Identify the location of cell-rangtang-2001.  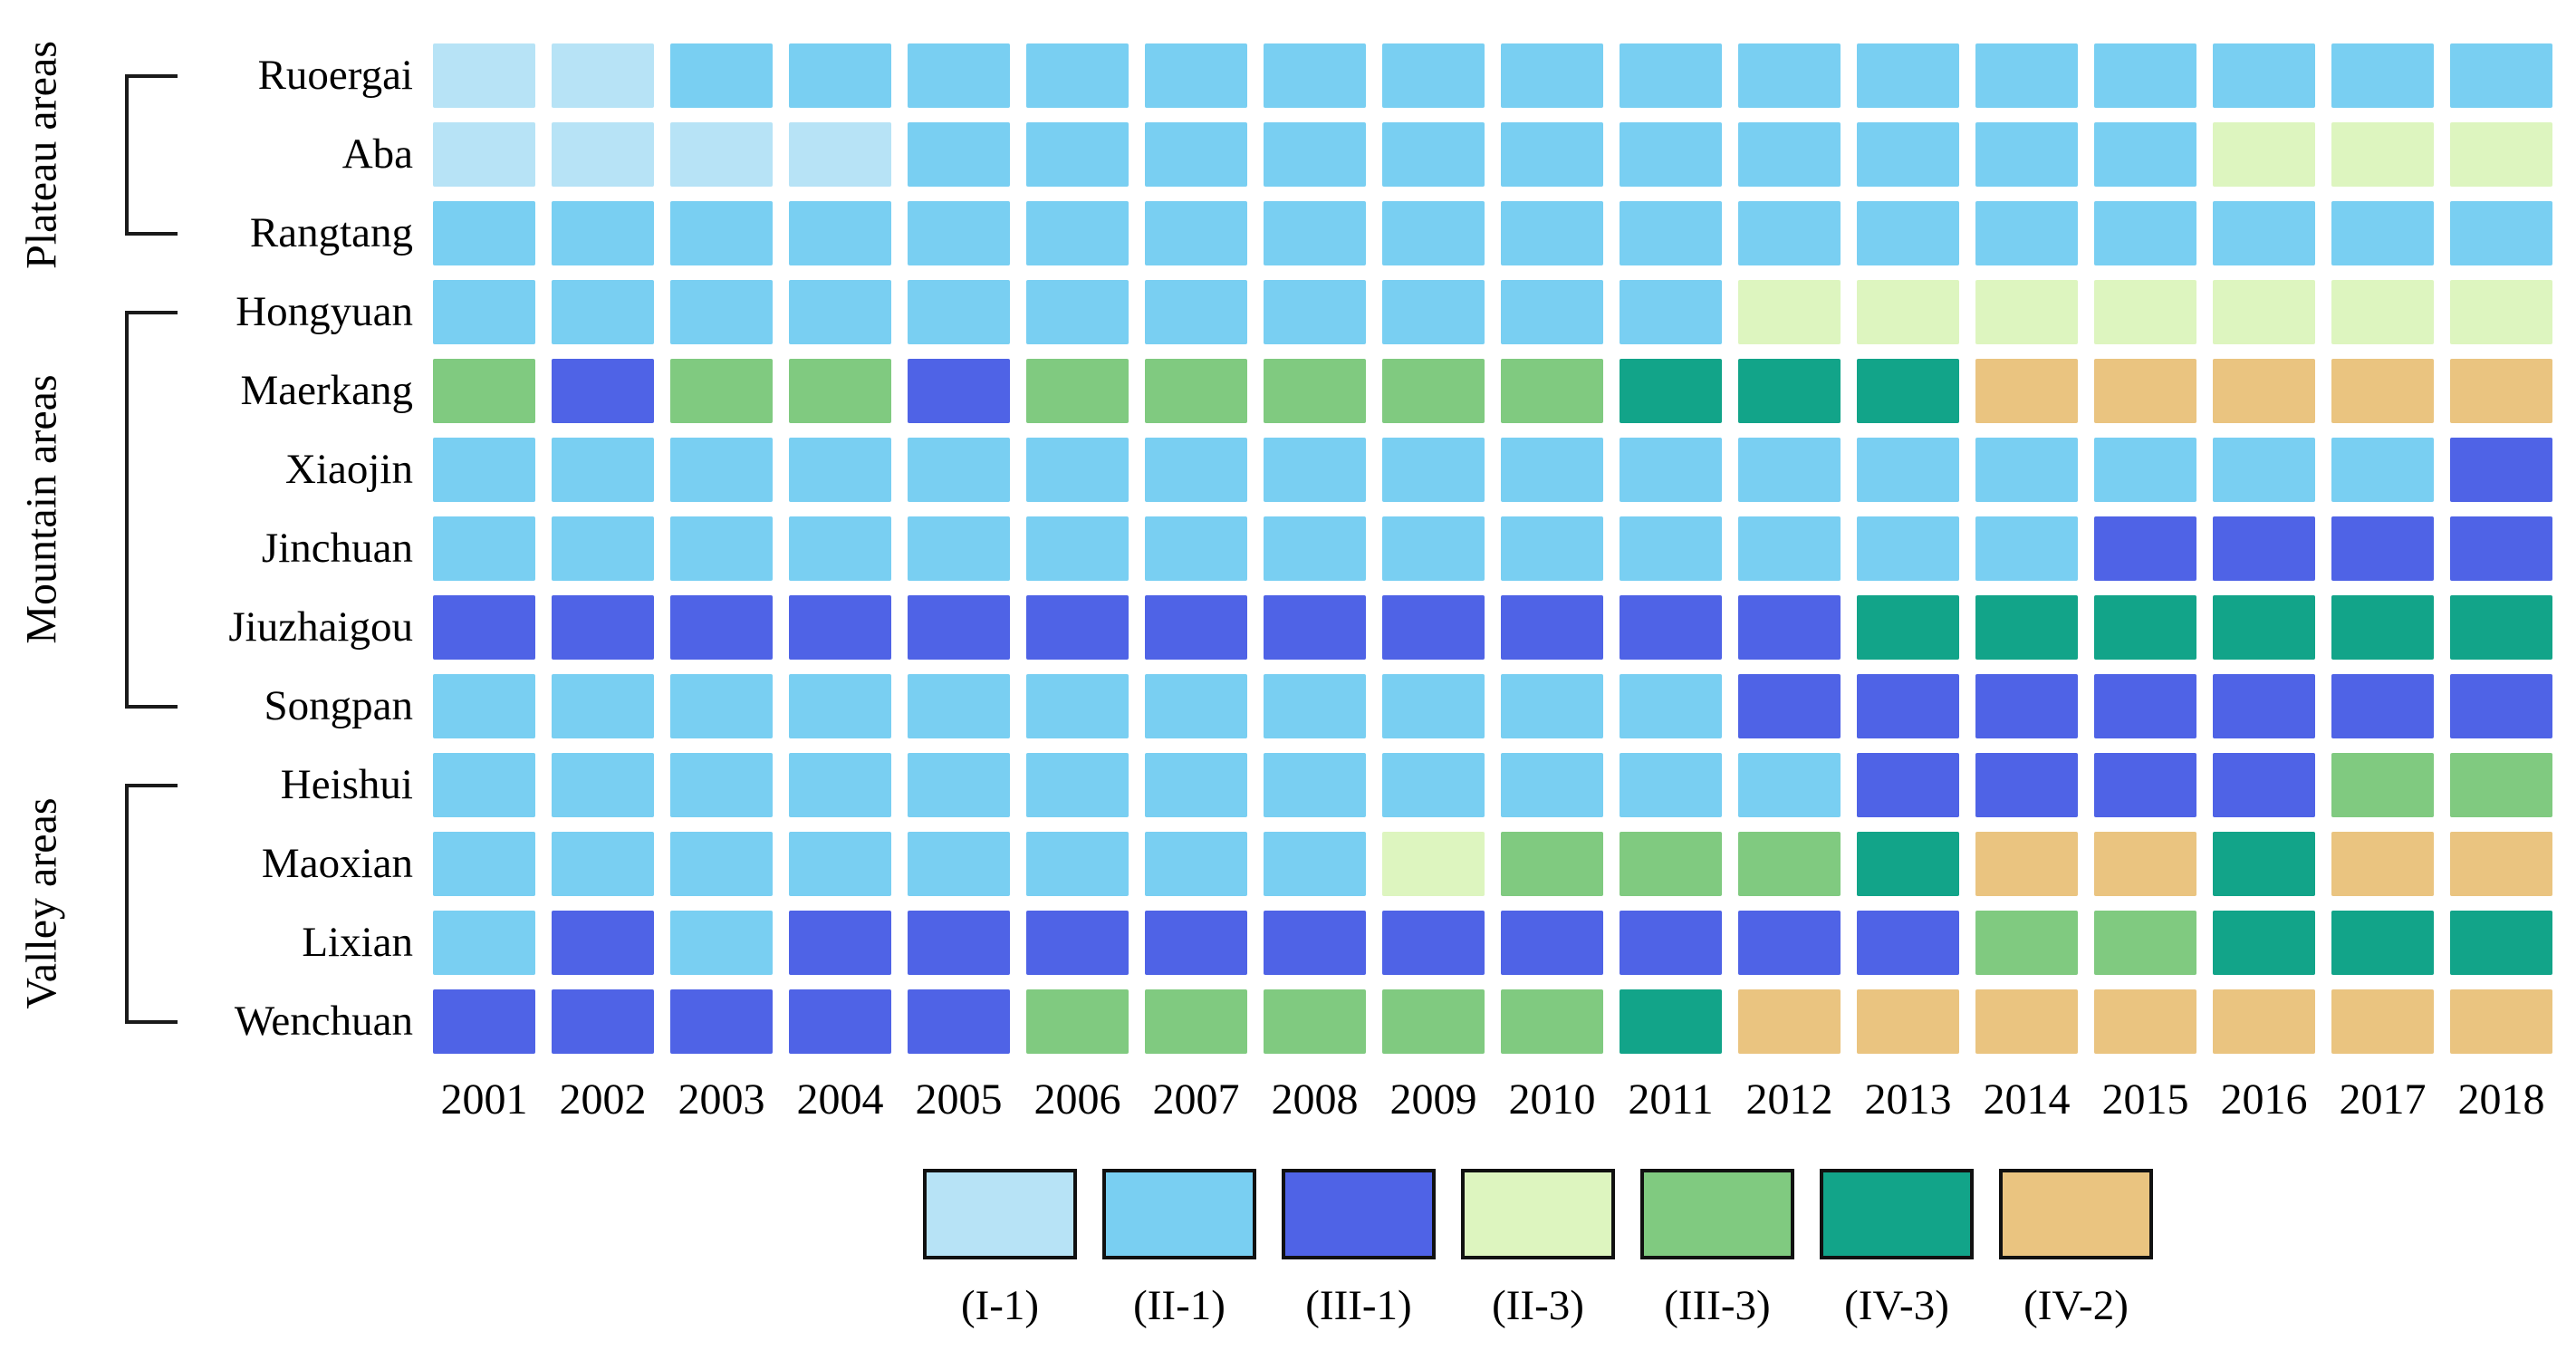
(484, 233).